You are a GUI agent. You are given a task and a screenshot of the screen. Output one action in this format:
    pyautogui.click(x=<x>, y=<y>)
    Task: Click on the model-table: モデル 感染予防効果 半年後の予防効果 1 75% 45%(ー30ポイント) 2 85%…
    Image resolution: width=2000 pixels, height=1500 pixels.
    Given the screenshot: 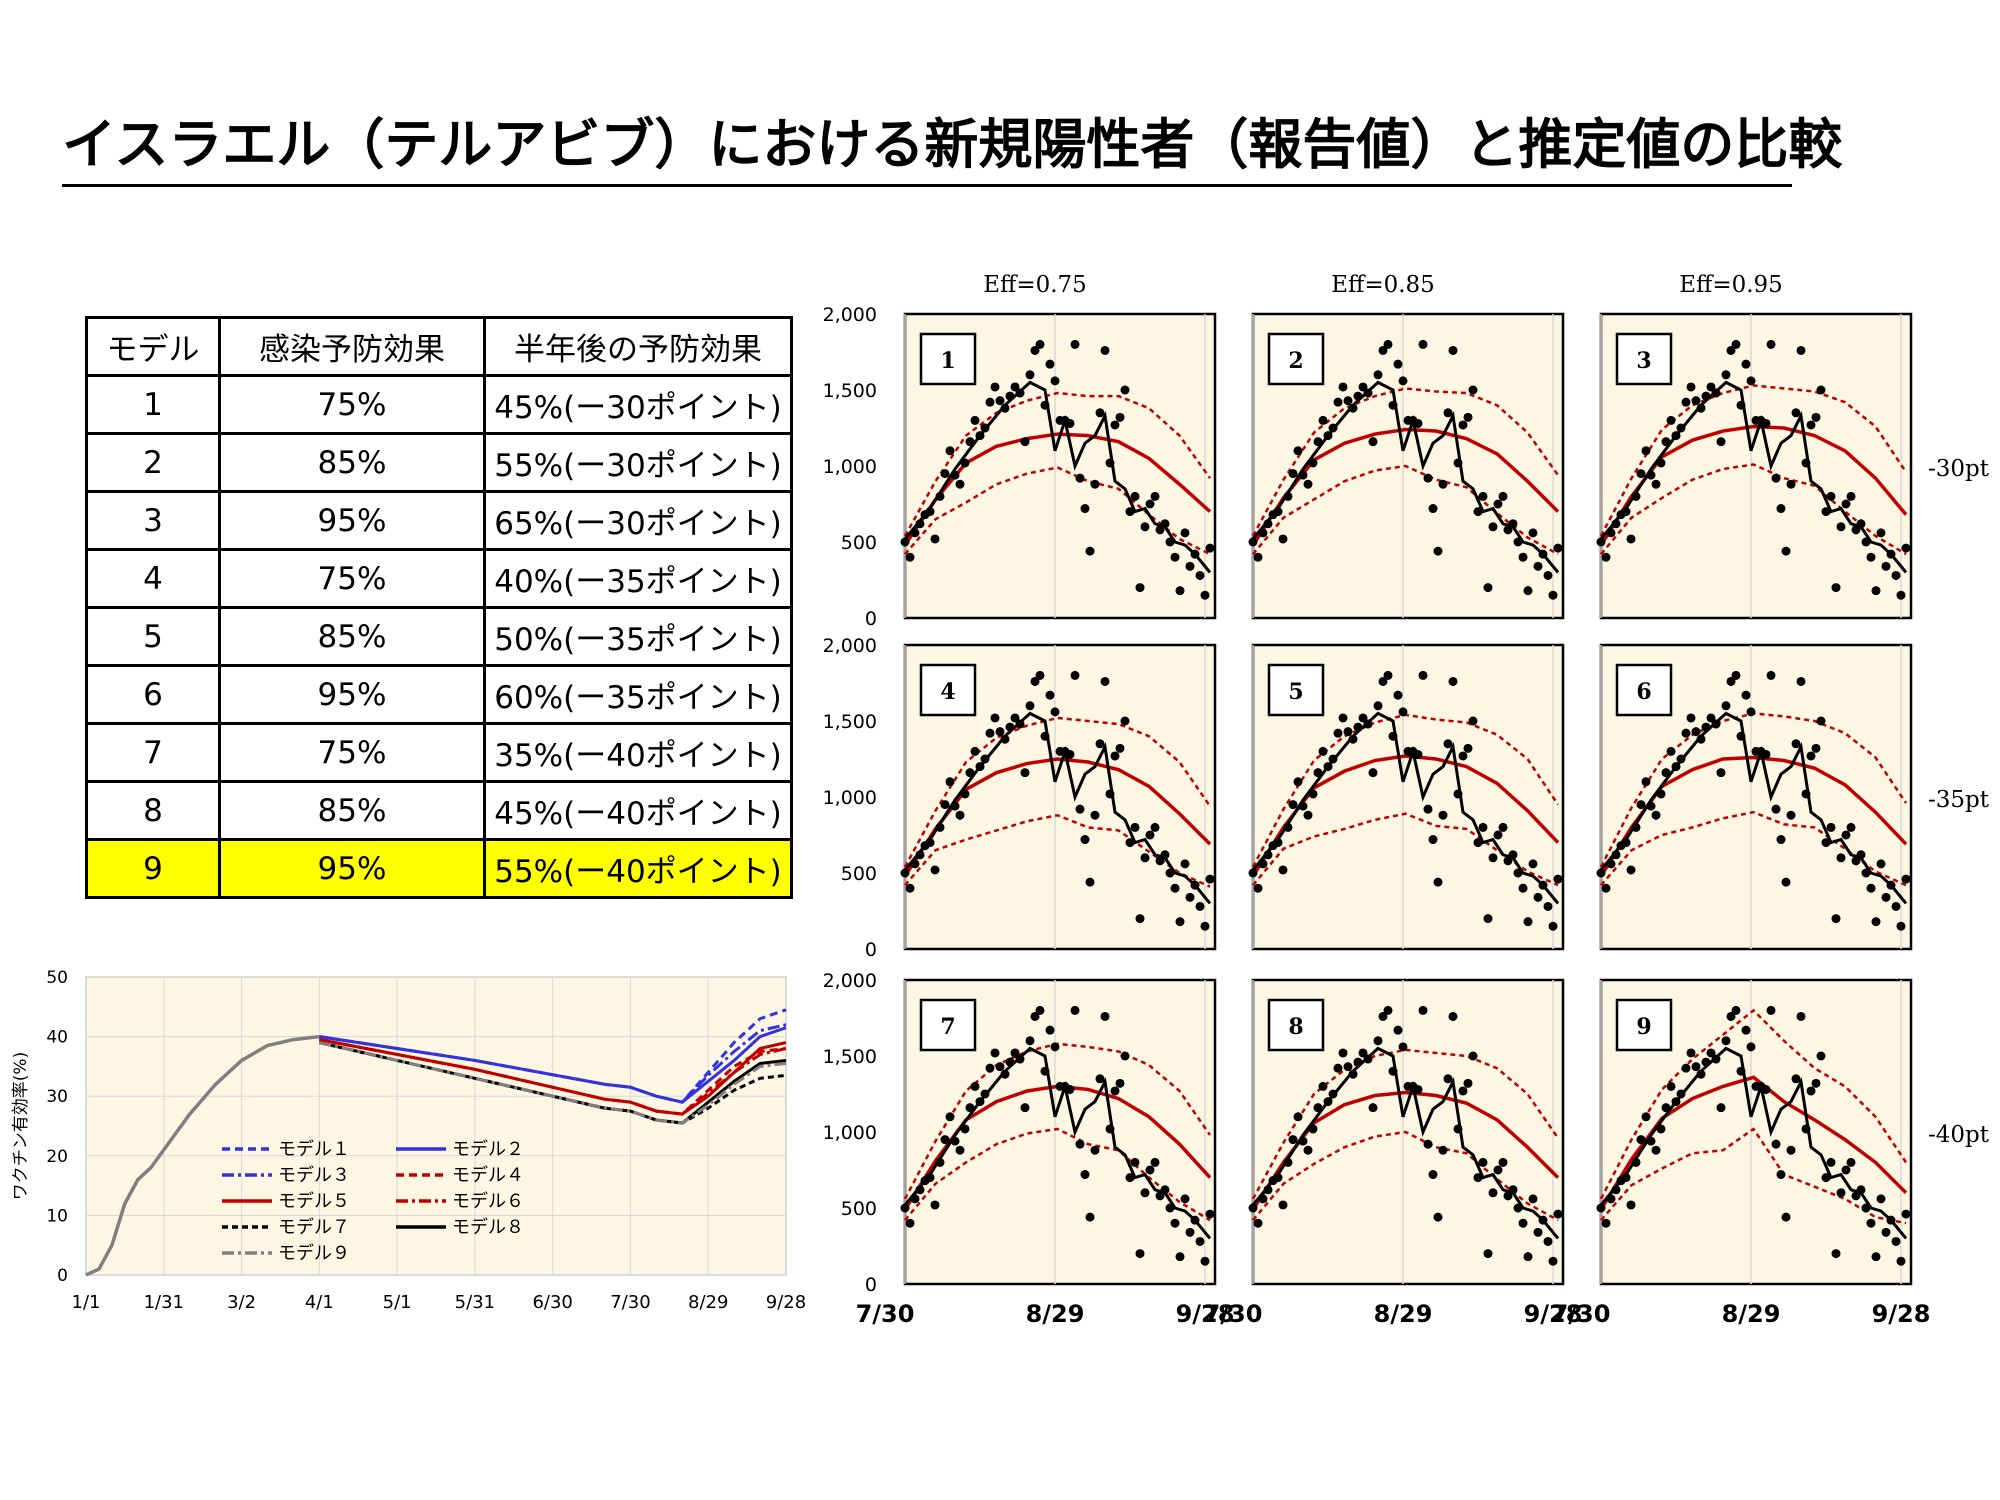 What is the action you would take?
    pyautogui.click(x=439, y=607)
    